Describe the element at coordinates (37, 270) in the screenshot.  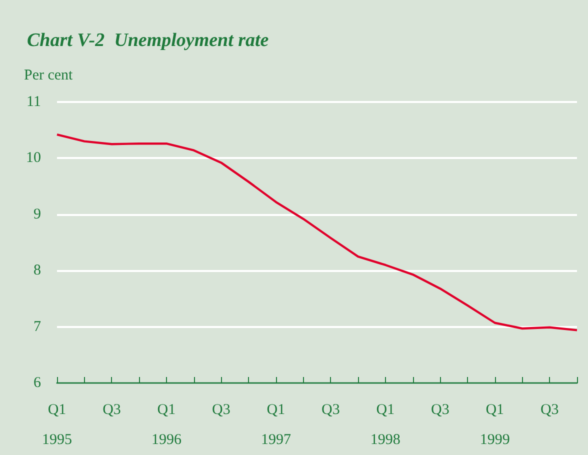
I see `y-tick-label: 8` at that location.